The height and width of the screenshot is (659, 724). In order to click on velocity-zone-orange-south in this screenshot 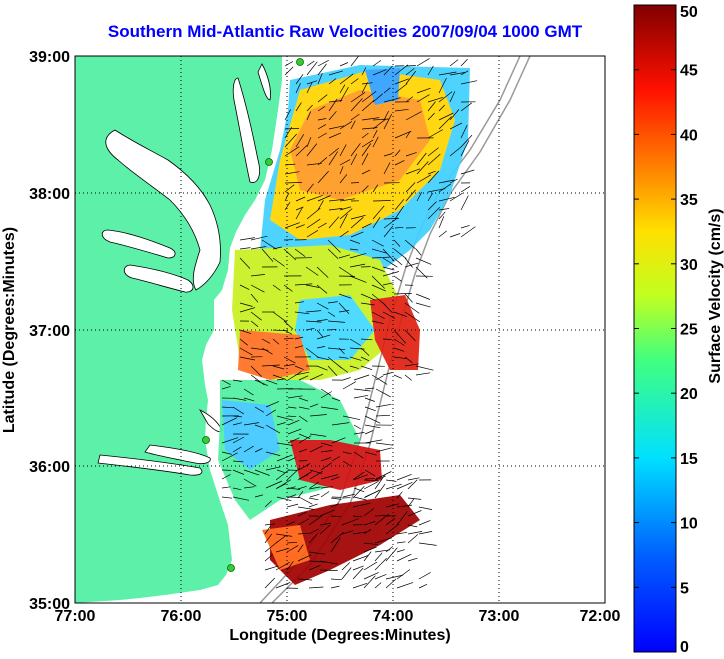, I will do `click(286, 547)`.